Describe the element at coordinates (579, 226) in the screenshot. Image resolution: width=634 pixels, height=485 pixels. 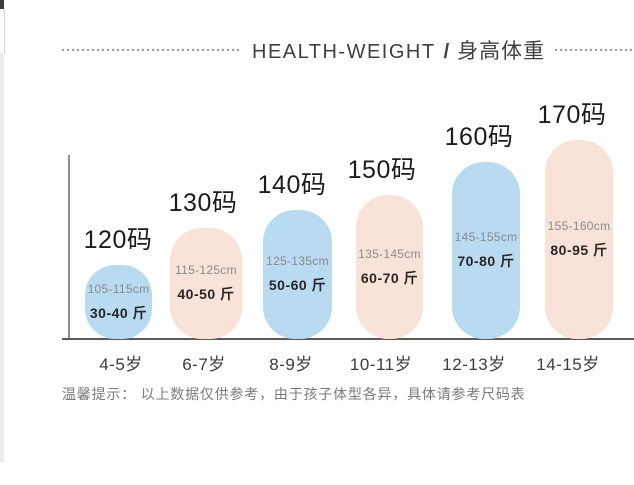
I see `height-range-label: 155-160cm` at that location.